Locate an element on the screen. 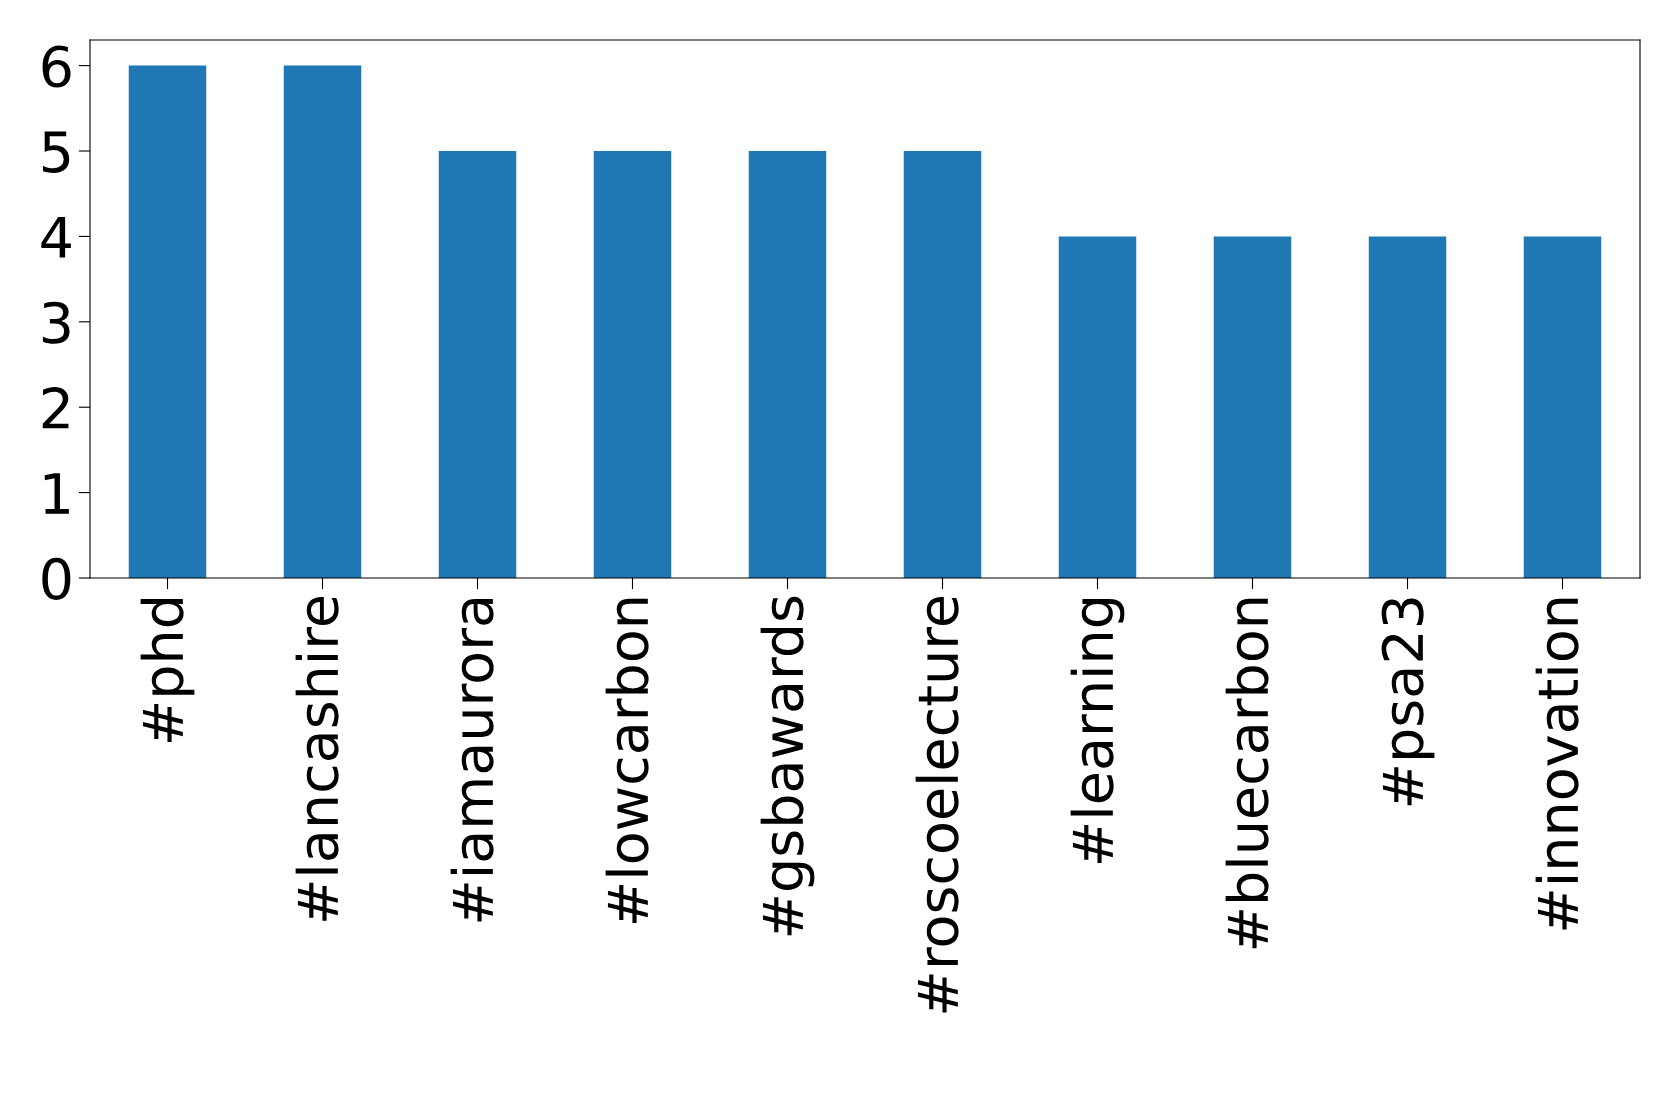 The height and width of the screenshot is (1104, 1679). x-tick-label: #lancashire is located at coordinates (317, 758).